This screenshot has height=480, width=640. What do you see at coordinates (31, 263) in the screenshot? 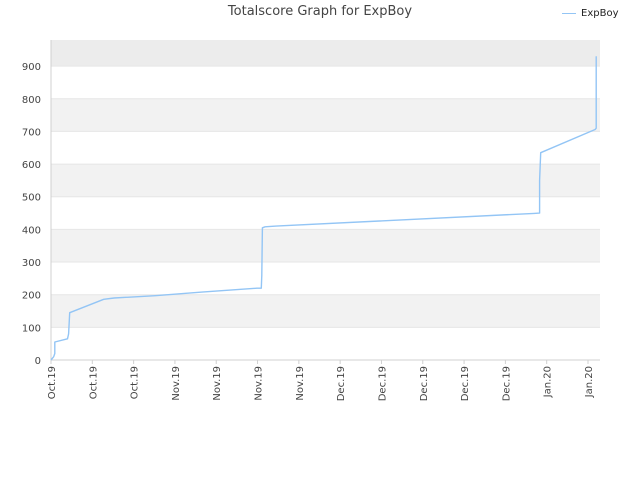
I see `y-tick-label: 300` at bounding box center [31, 263].